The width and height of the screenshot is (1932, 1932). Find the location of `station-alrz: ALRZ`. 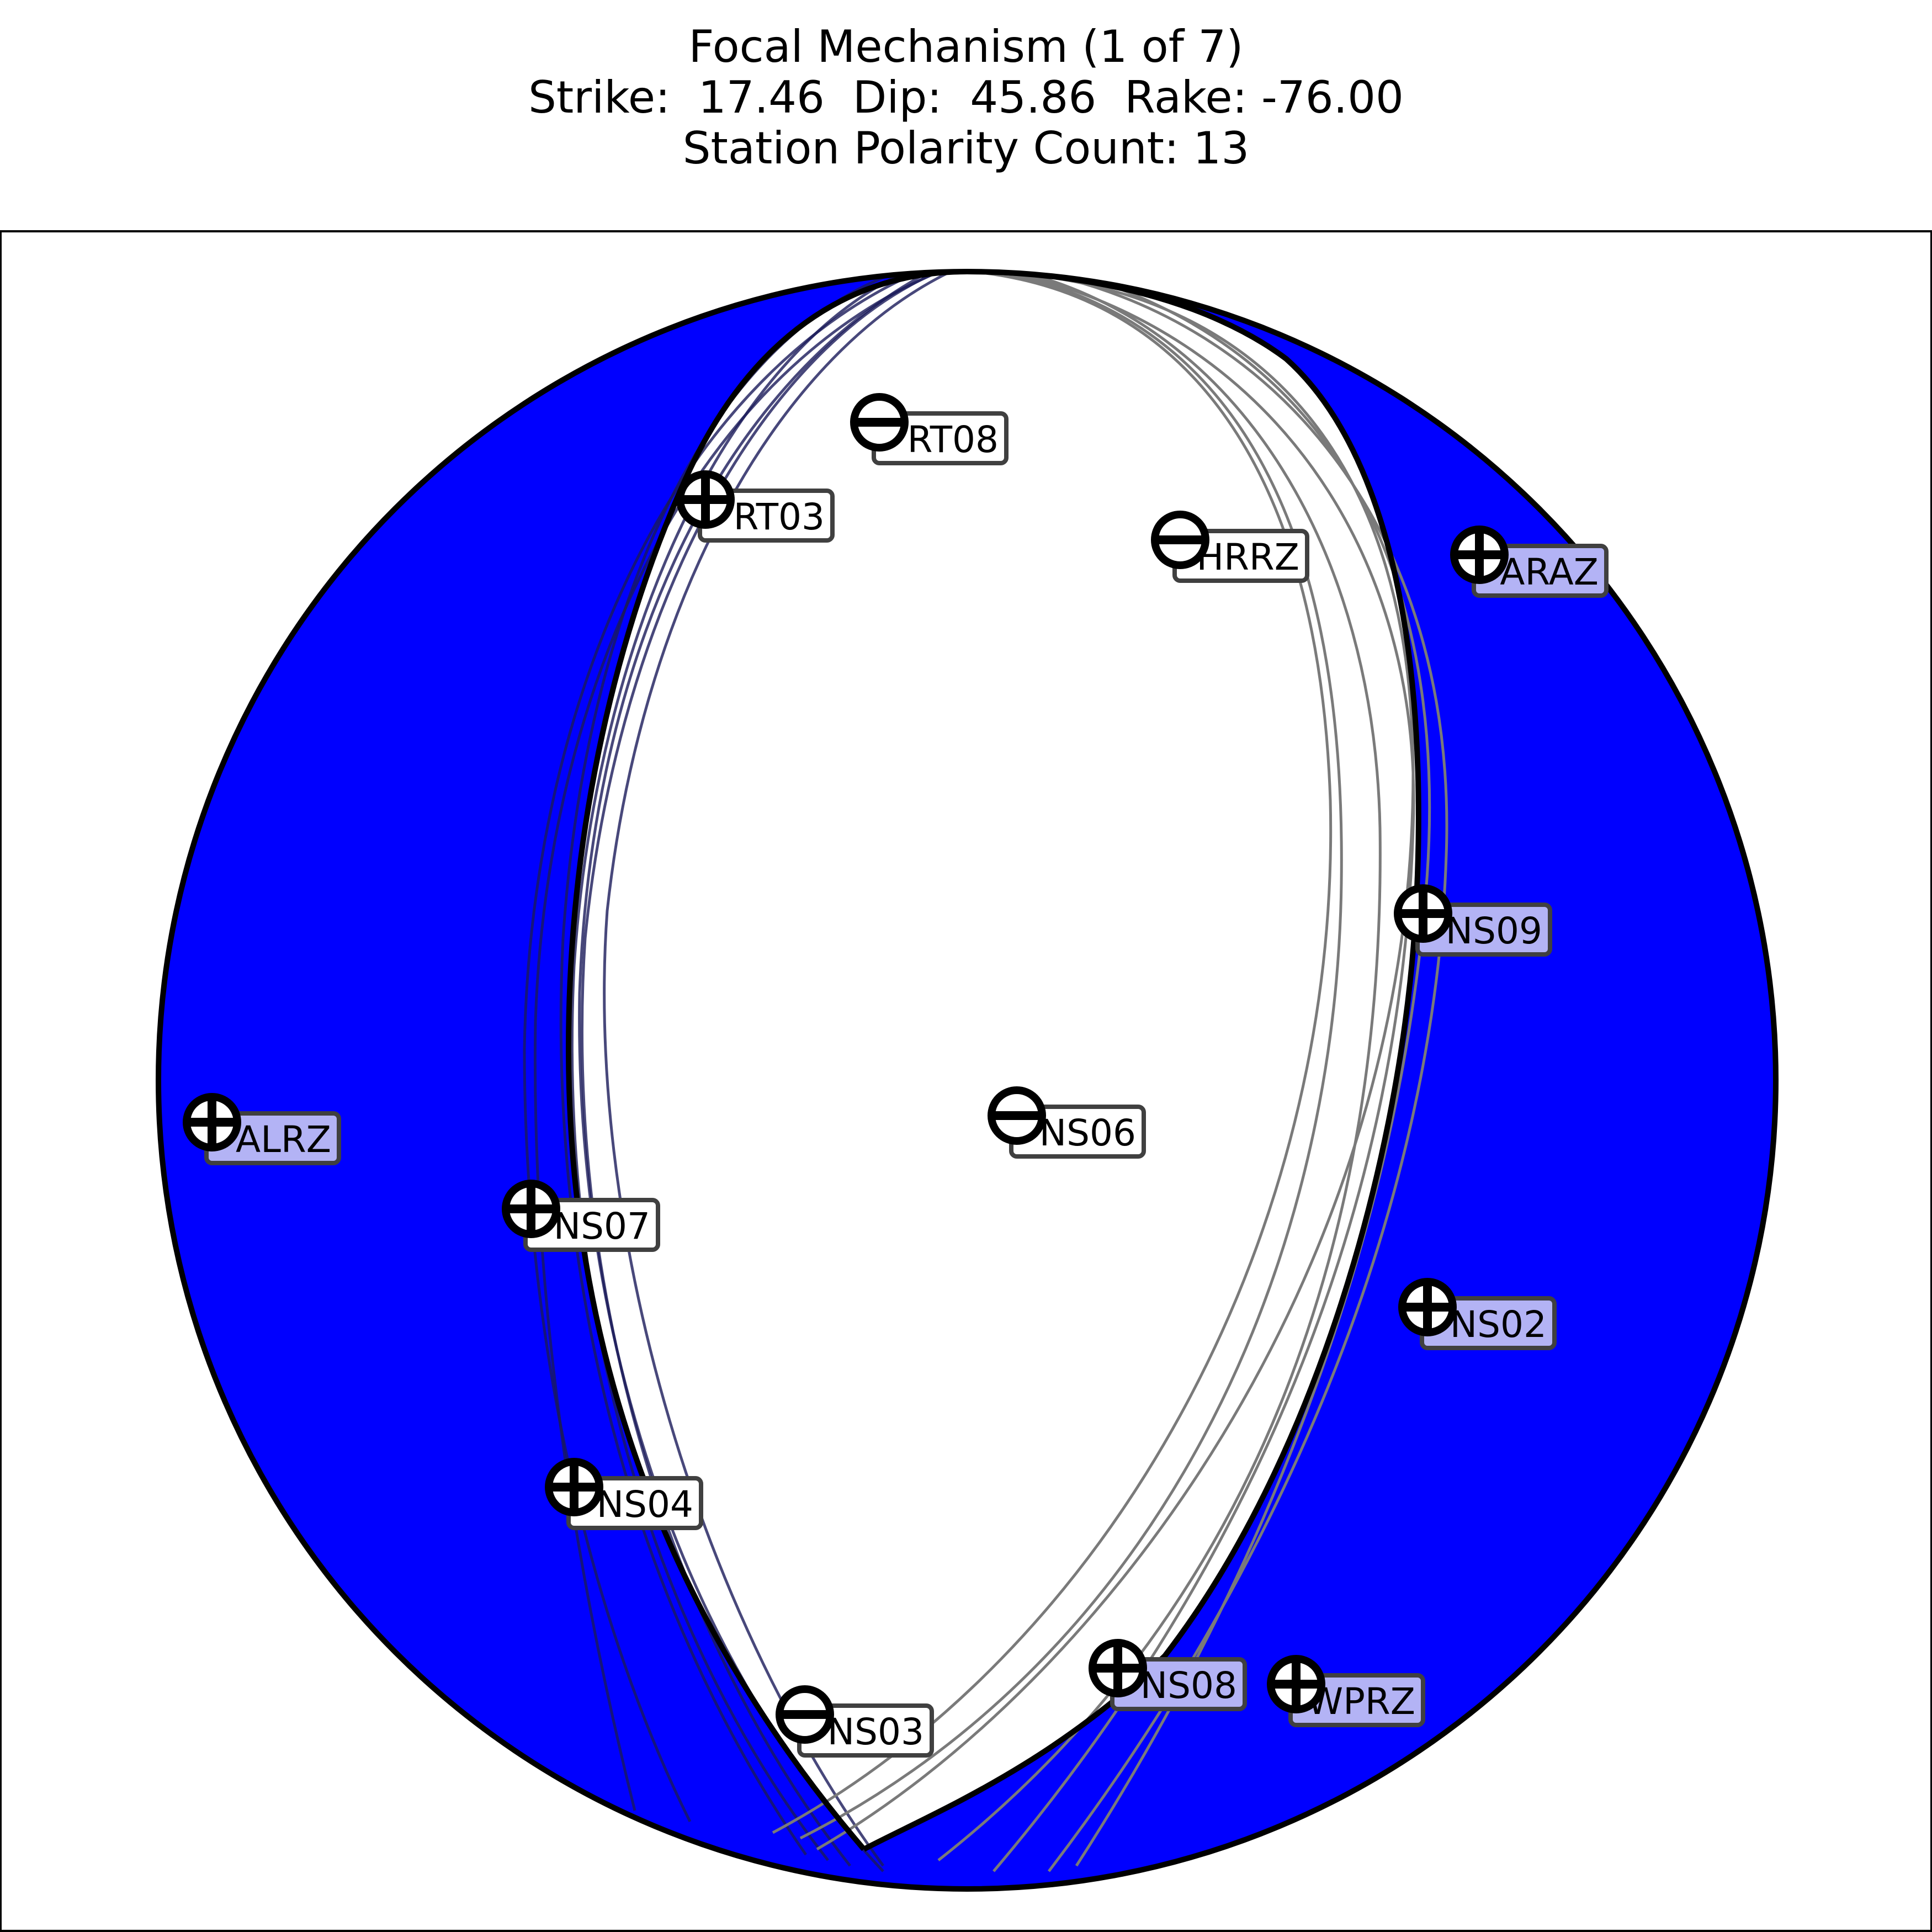

station-alrz: ALRZ is located at coordinates (262, 1129).